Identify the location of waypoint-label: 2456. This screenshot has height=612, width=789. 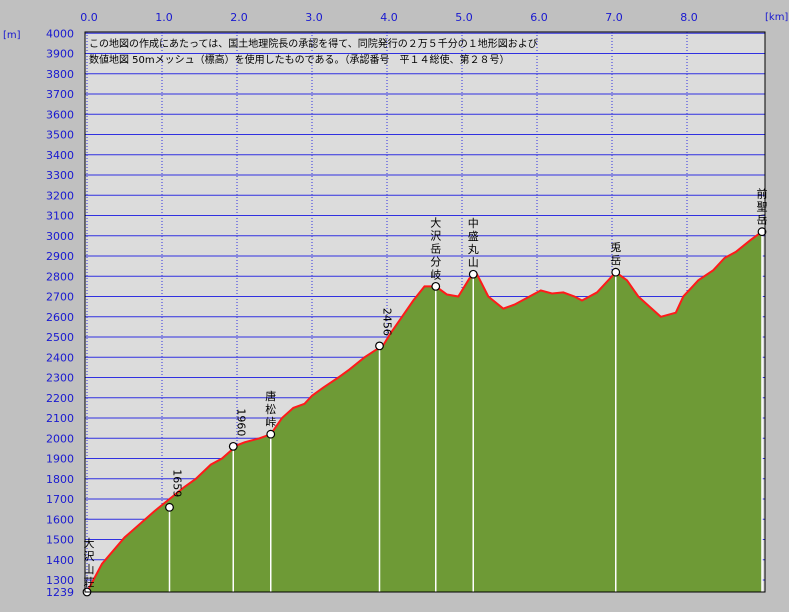
(387, 322).